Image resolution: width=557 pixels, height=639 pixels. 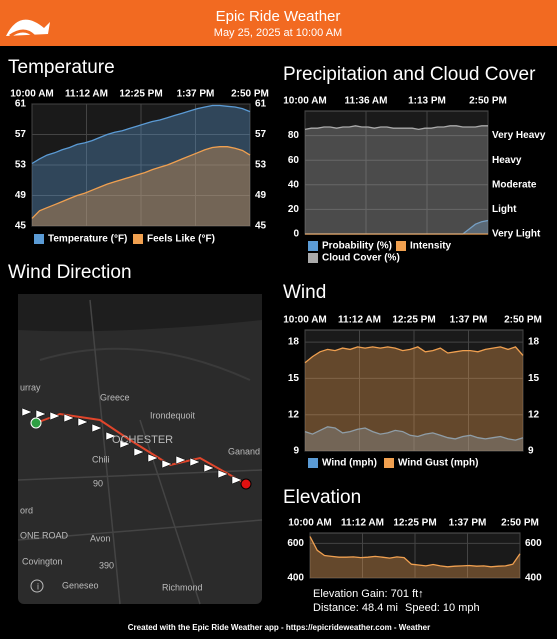 I want to click on map-label: Covington, so click(x=42, y=561).